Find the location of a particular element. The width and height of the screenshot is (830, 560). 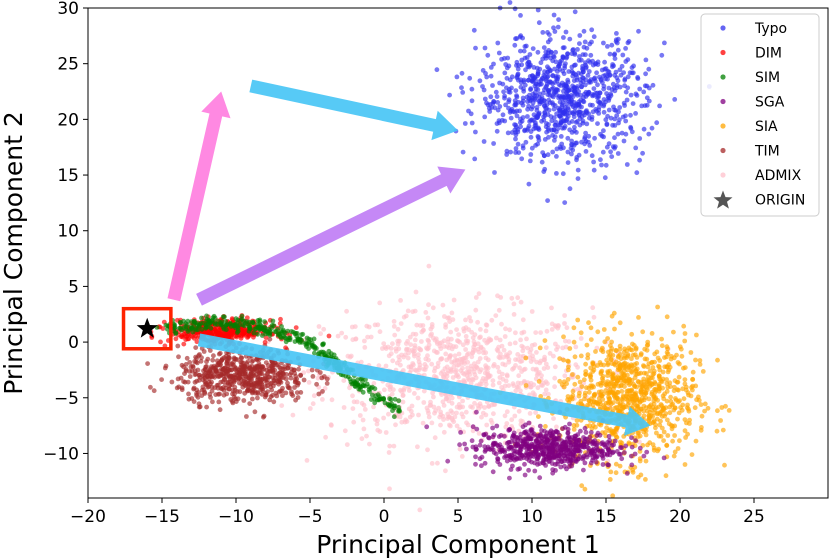

legend-label: SIM is located at coordinates (767, 78).